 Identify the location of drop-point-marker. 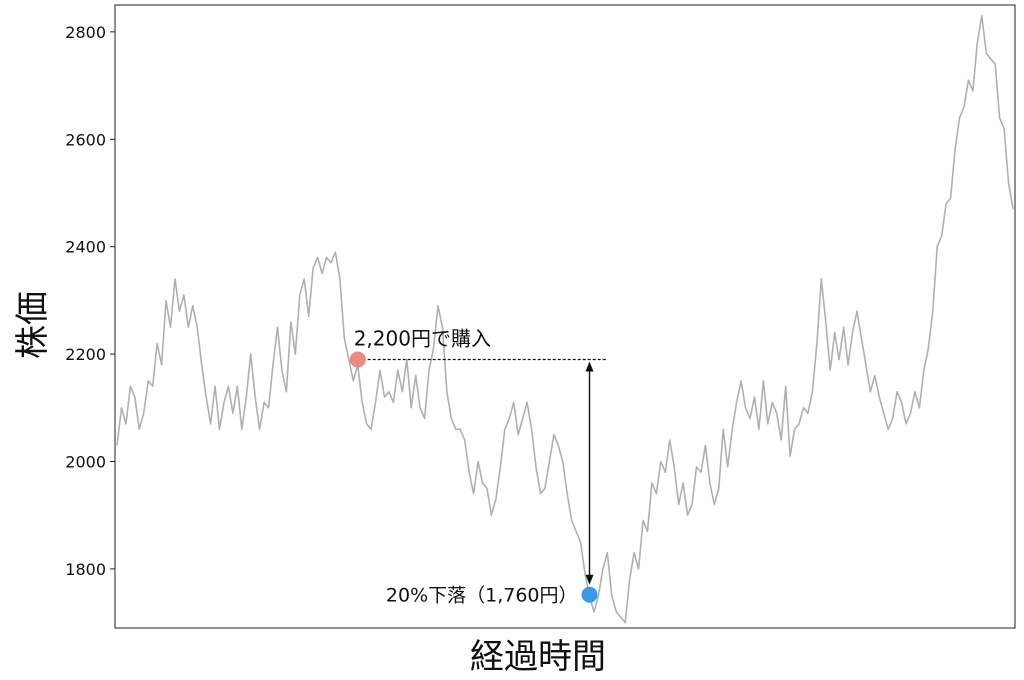
(589, 594).